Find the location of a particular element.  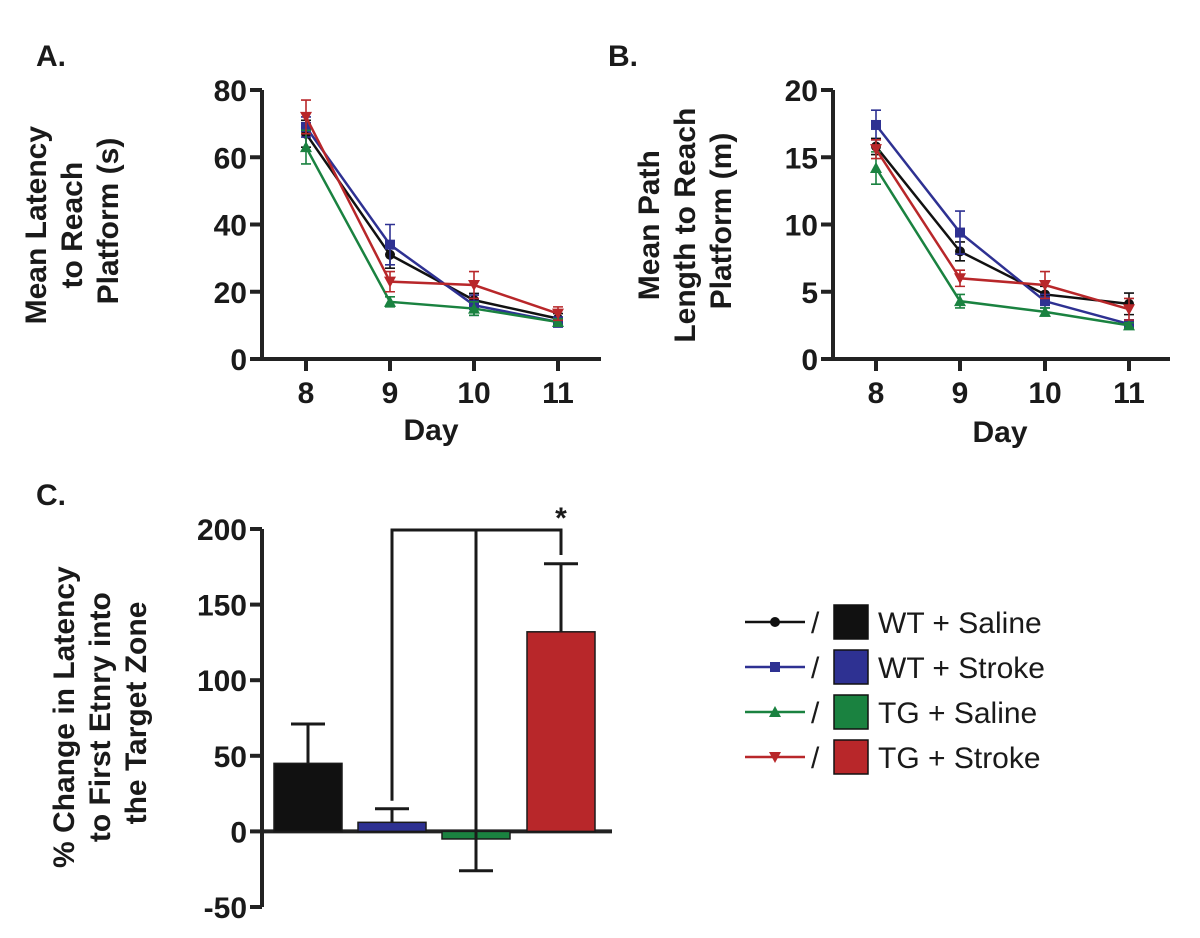

panel-a-ylabel: Mean Latency to Reach Platform (s) is located at coordinates (72, 221).